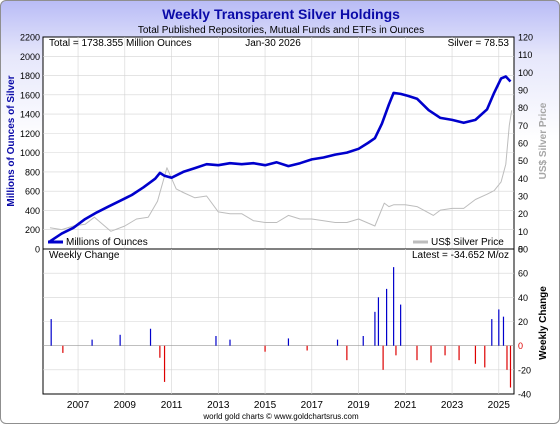 Image resolution: width=560 pixels, height=430 pixels. I want to click on weekly-change-axis-label: Weekly Change, so click(543, 323).